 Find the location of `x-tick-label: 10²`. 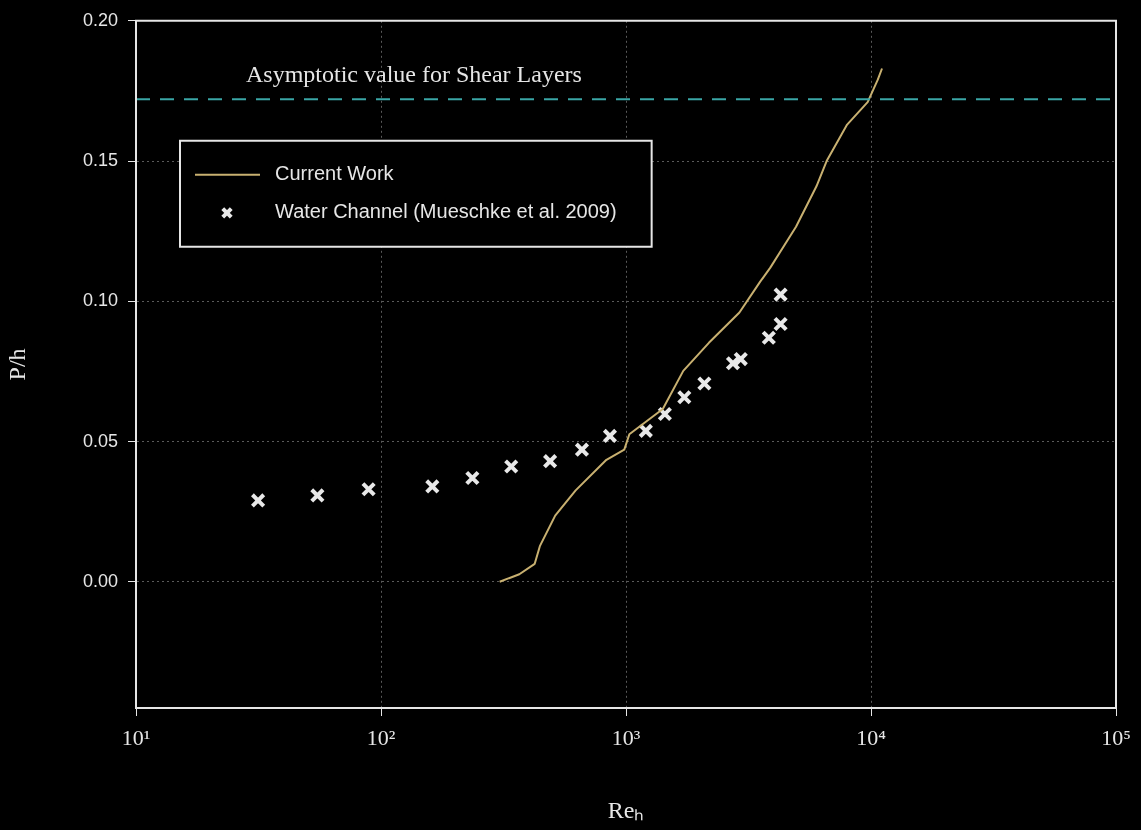

x-tick-label: 10² is located at coordinates (381, 737).